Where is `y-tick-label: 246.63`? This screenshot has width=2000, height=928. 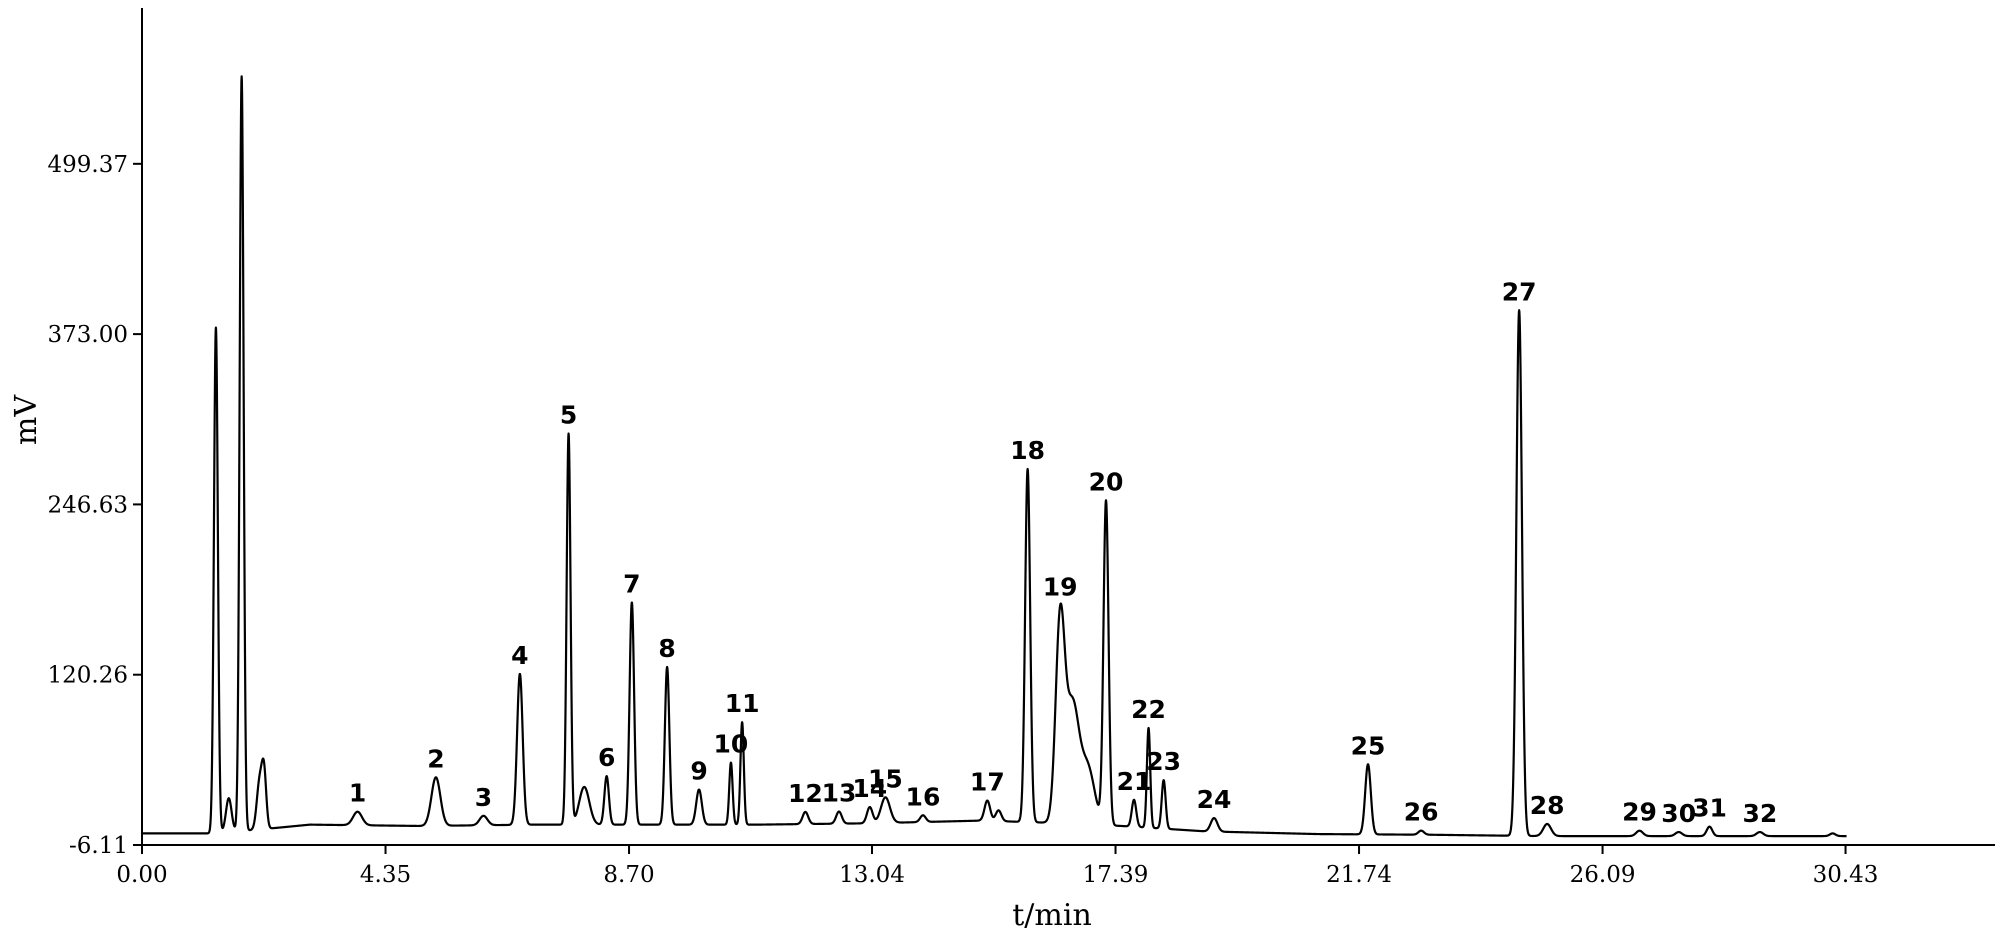 y-tick-label: 246.63 is located at coordinates (88, 505).